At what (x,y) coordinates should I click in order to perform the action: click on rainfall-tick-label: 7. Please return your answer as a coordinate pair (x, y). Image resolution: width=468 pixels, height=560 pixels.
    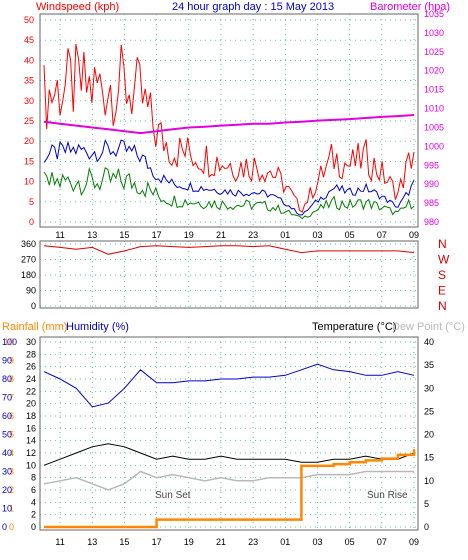
    Looking at the image, I should click on (11, 398).